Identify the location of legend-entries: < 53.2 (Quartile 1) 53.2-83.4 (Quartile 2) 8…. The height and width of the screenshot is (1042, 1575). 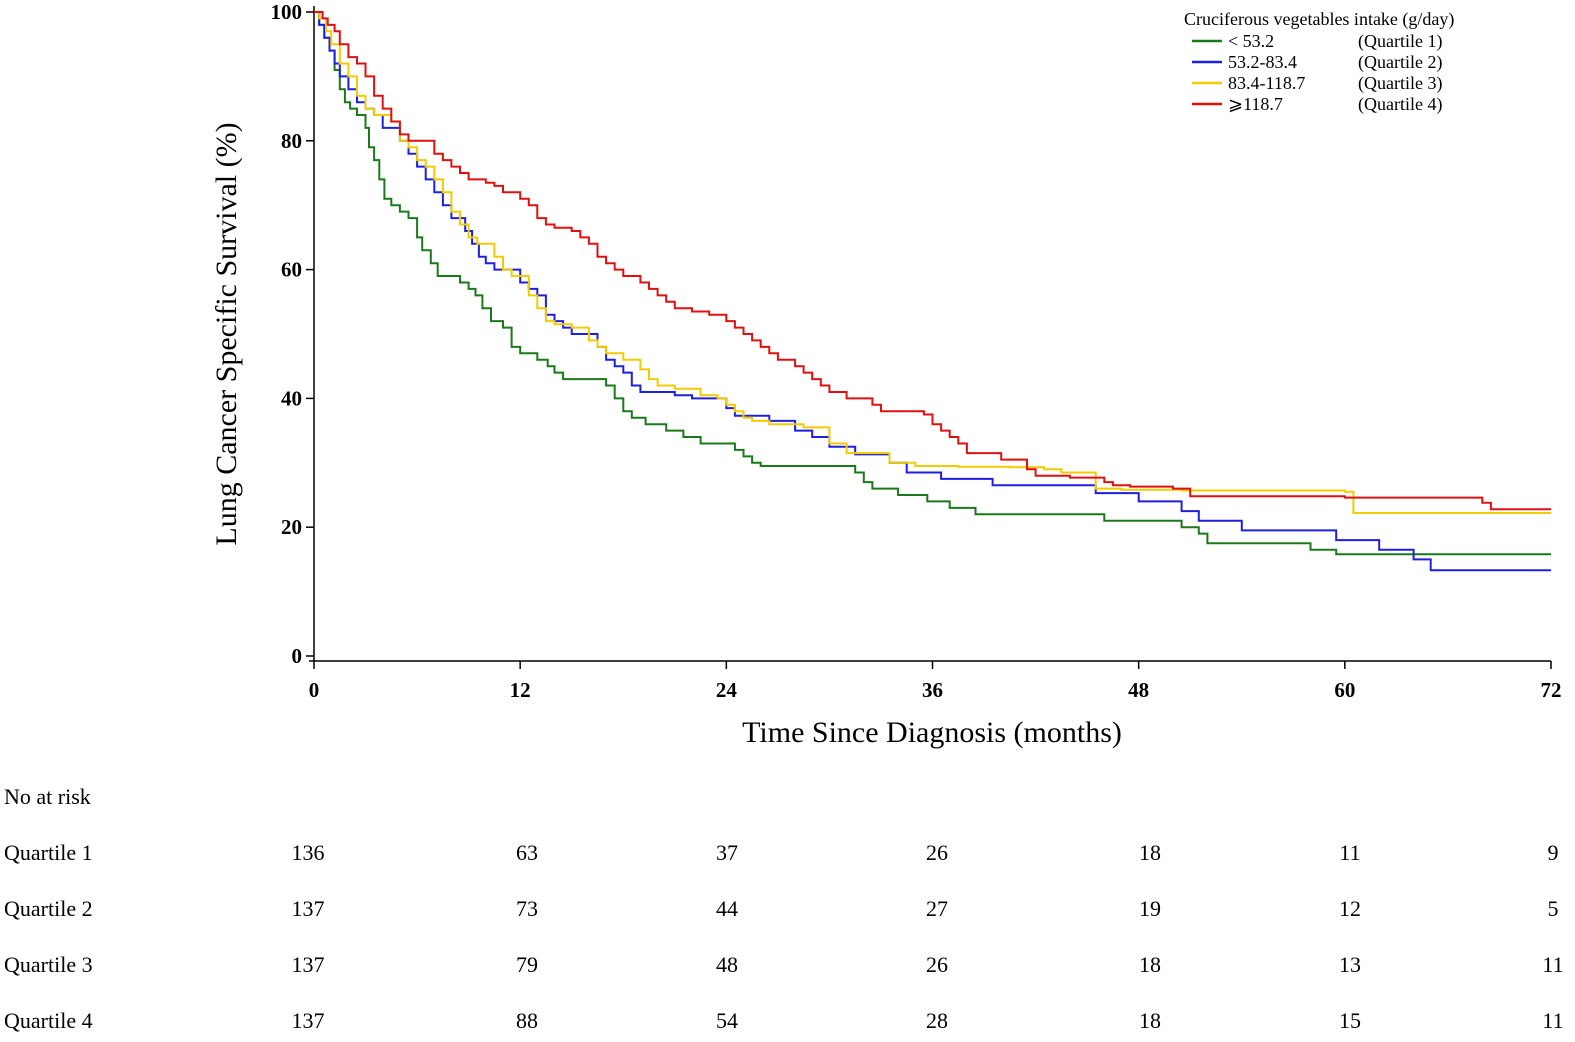
(1317, 73).